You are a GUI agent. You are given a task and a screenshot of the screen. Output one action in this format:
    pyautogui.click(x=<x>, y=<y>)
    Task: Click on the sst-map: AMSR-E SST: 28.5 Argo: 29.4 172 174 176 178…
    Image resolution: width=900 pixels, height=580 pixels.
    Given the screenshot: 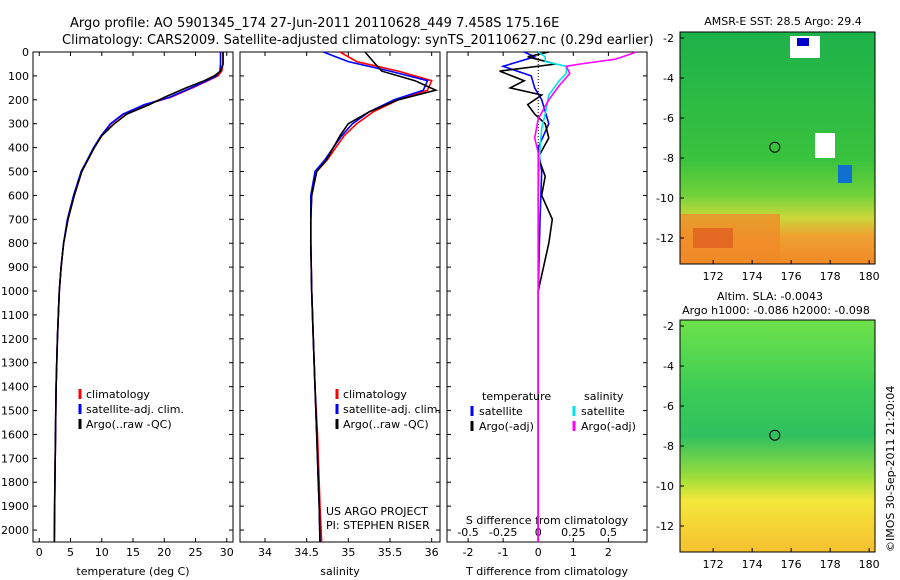 What is the action you would take?
    pyautogui.click(x=768, y=149)
    